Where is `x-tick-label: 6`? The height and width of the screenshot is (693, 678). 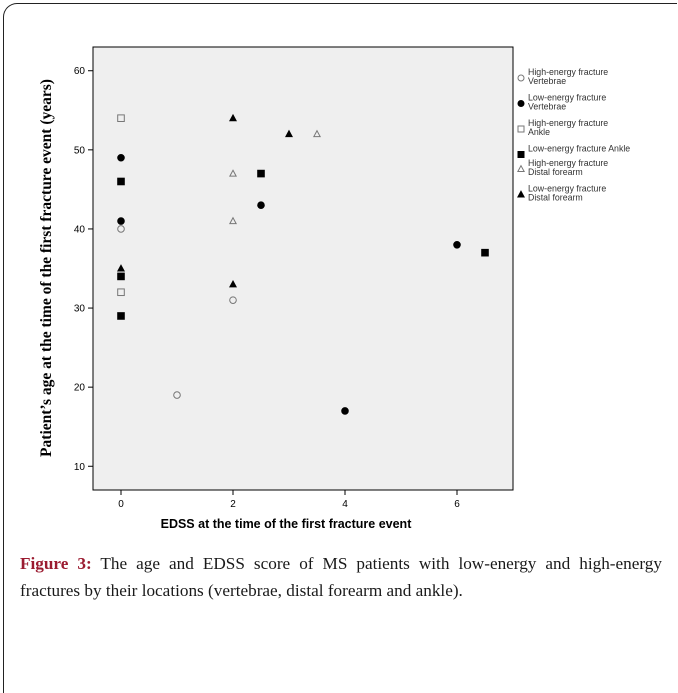 x-tick-label: 6 is located at coordinates (457, 504).